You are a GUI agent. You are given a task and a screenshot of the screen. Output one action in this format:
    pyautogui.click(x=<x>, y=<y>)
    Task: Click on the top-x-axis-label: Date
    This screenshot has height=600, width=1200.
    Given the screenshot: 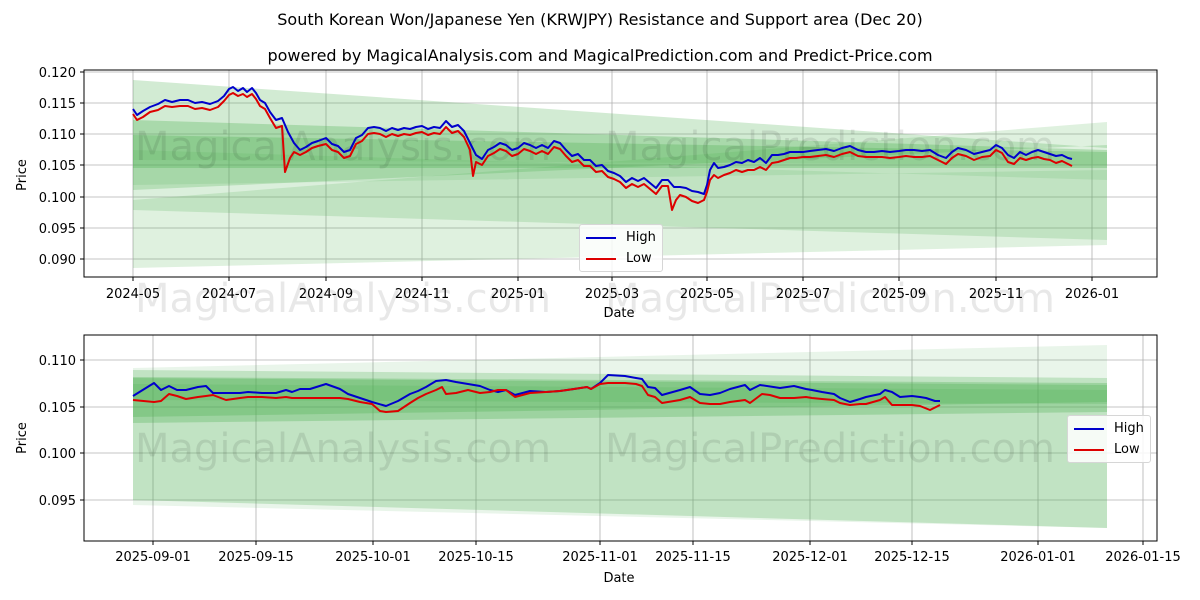 What is the action you would take?
    pyautogui.click(x=618, y=313)
    